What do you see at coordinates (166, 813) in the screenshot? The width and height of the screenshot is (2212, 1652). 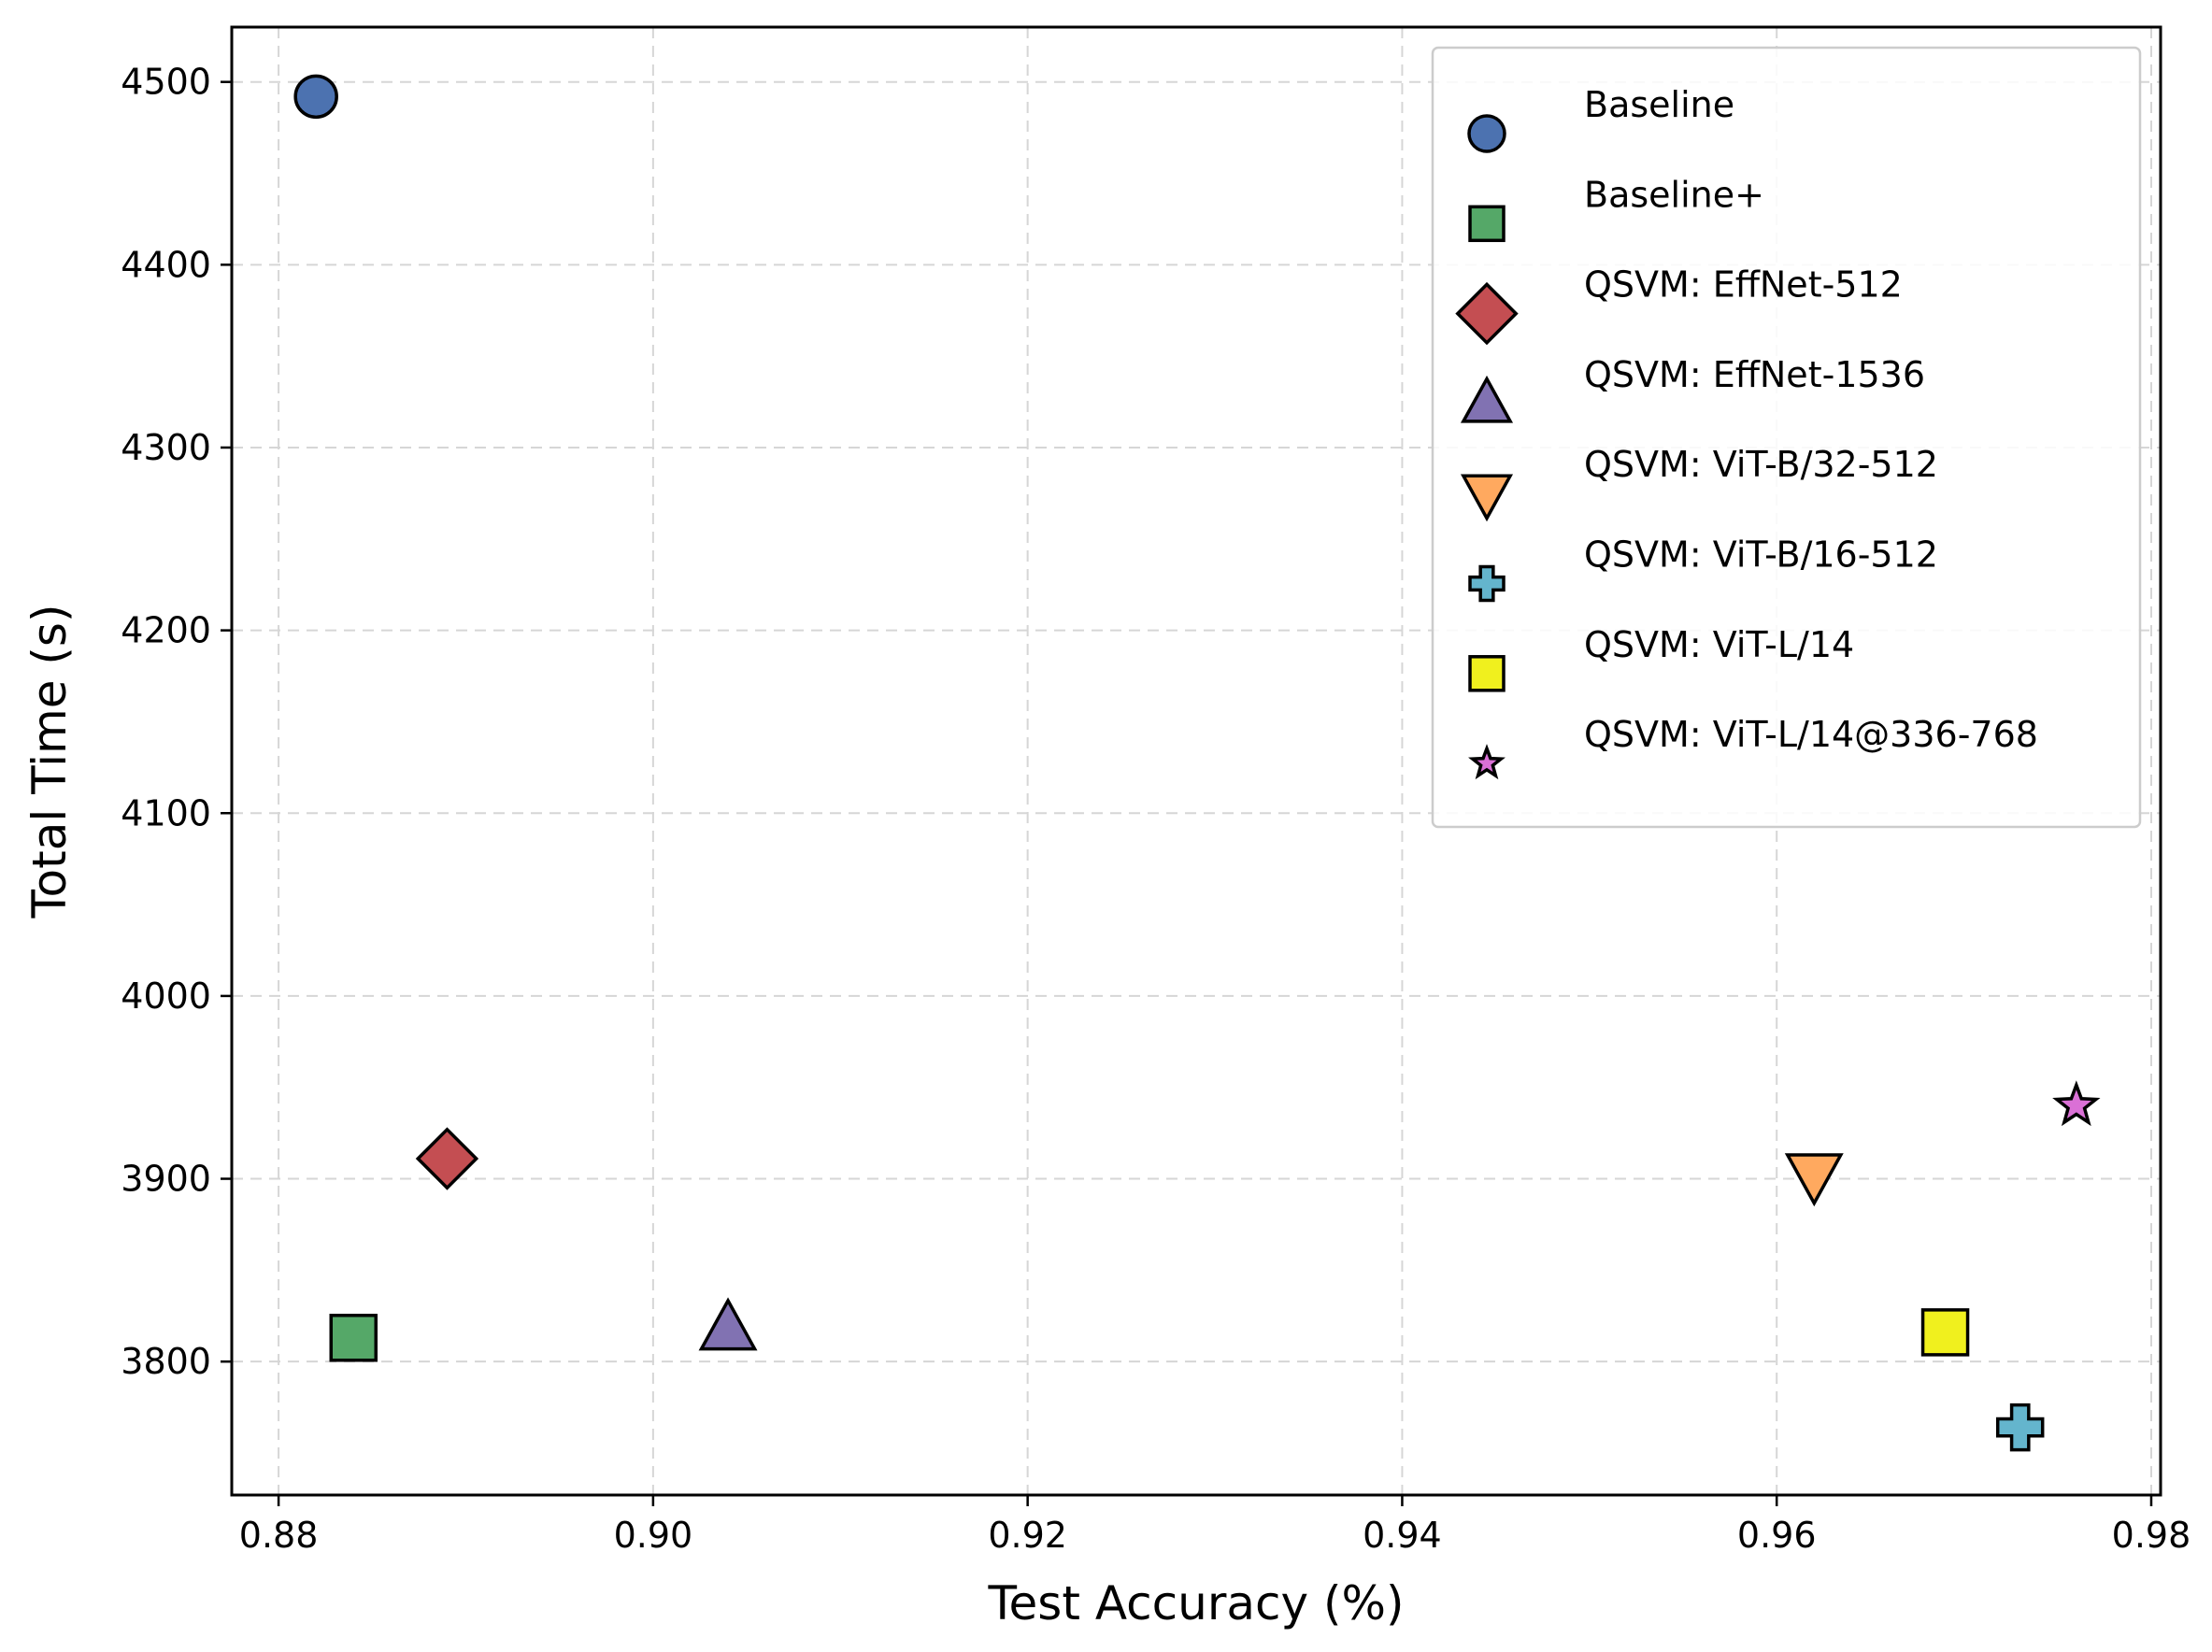 I see `y-tick-label: 4100` at bounding box center [166, 813].